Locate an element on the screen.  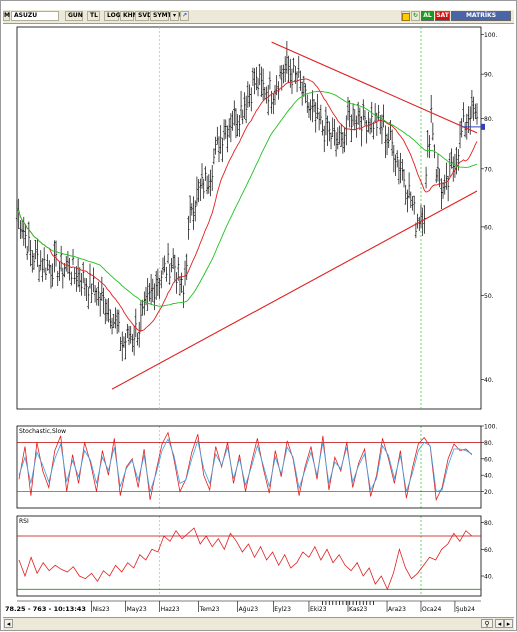
alert-icon is located at coordinates (405, 16).